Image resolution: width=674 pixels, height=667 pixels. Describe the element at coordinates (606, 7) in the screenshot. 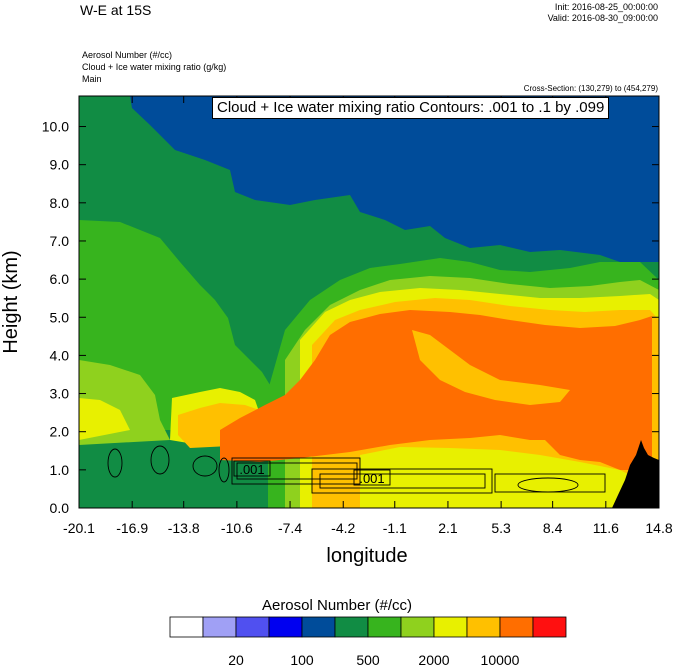

I see `init-time: Init: 2016-08-25_00:00:00` at that location.